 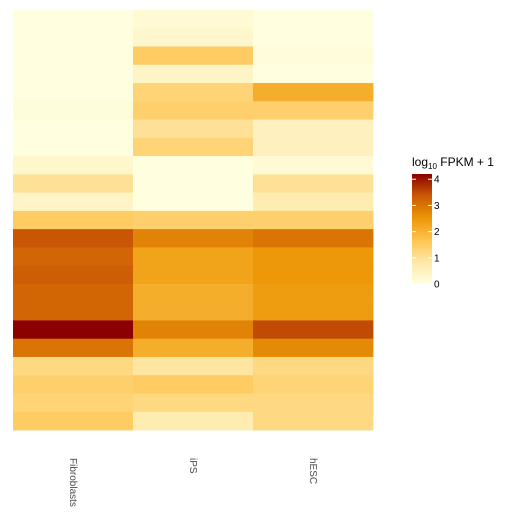 I want to click on legend-tick-label: 1, so click(x=437, y=258).